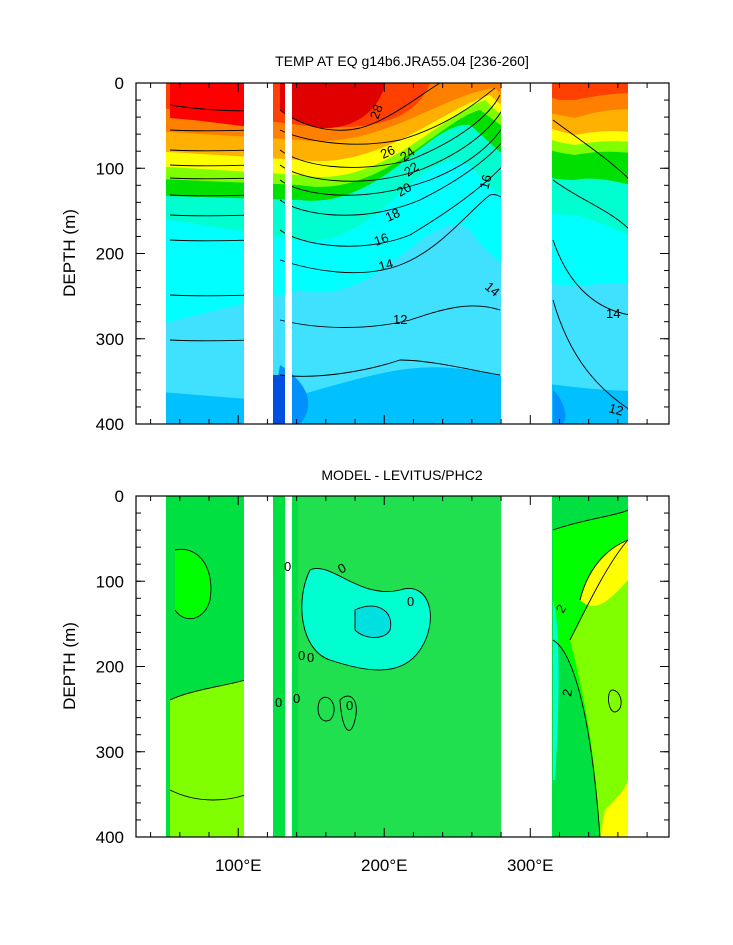 The image size is (733, 945). I want to click on contour-0-west, so click(193, 584).